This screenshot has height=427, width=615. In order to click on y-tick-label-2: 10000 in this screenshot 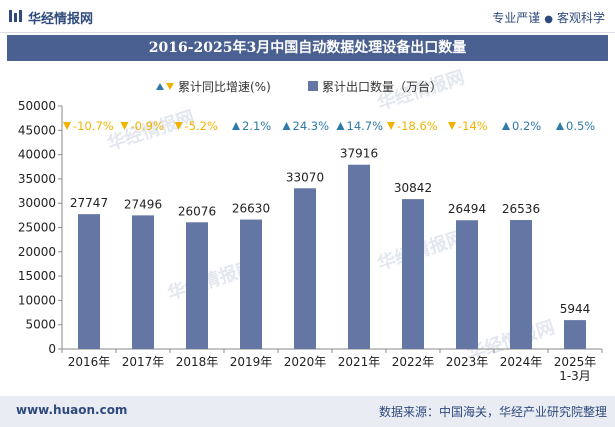, I will do `click(37, 300)`.